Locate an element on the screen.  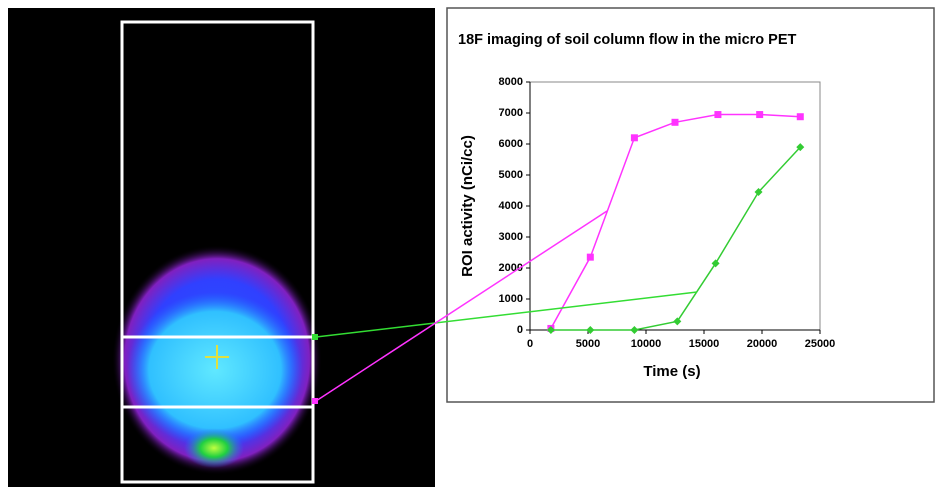
y-tick-label: 8000 is located at coordinates (511, 82).